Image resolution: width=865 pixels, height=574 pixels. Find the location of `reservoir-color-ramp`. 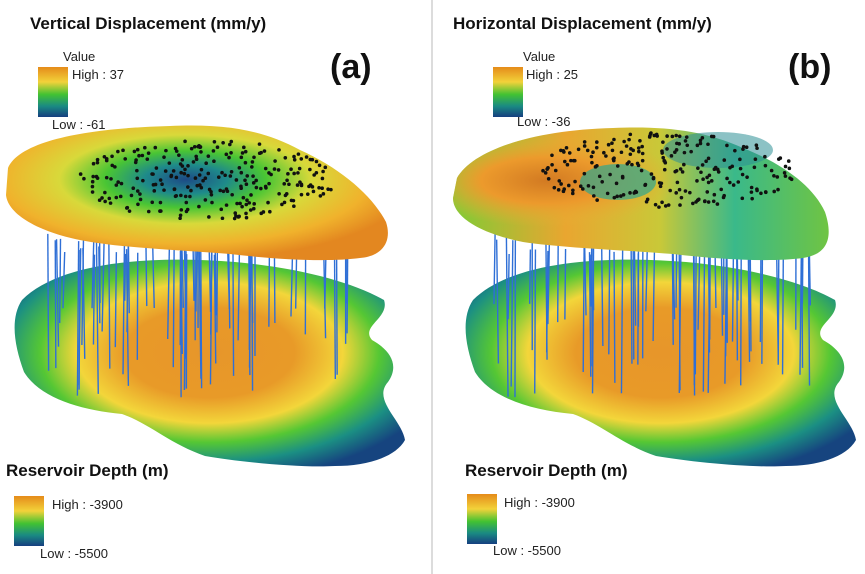

reservoir-color-ramp is located at coordinates (29, 521).